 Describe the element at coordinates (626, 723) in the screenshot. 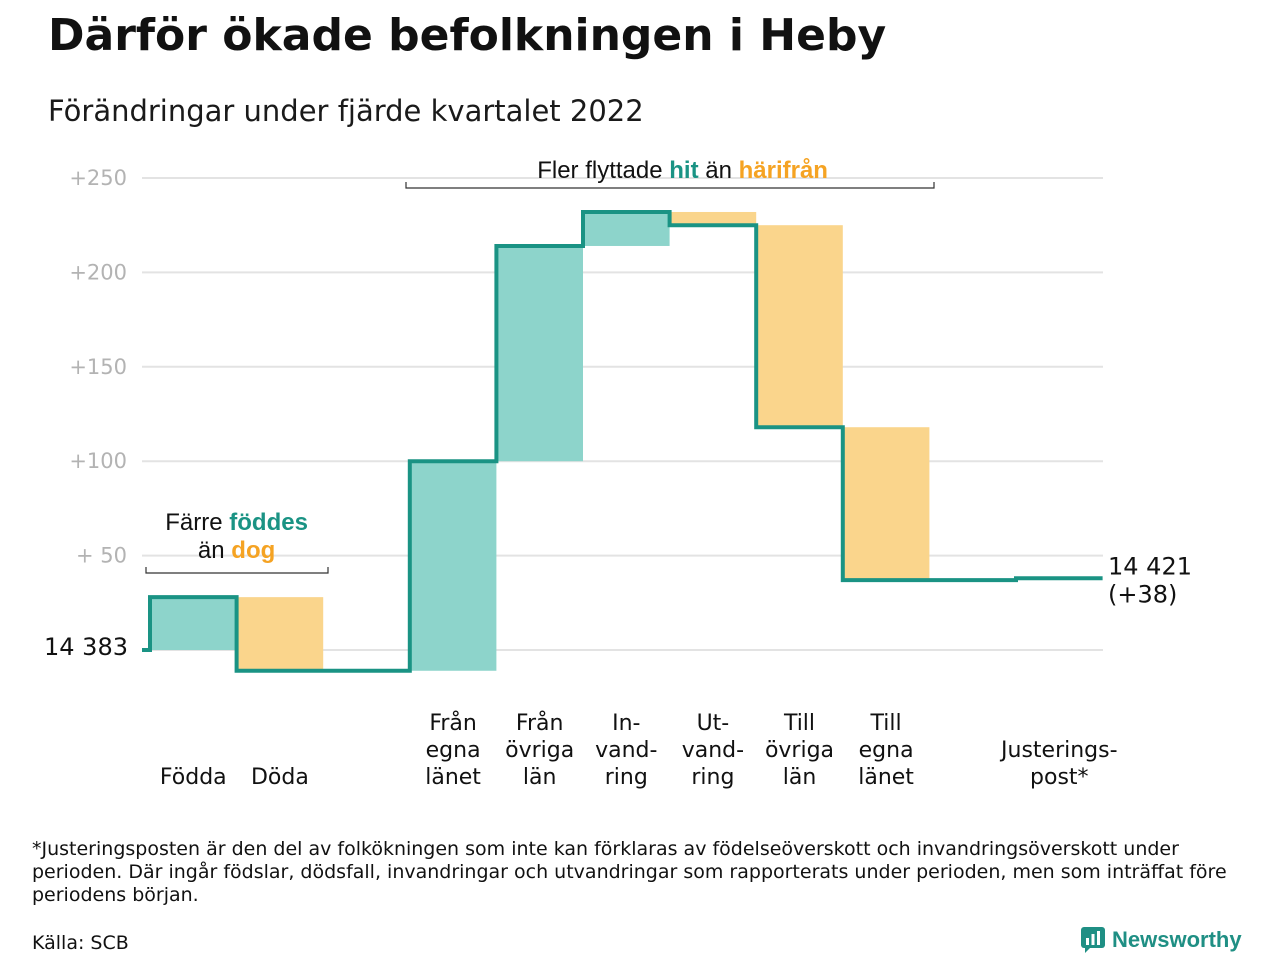

I see `category-label: In-` at that location.